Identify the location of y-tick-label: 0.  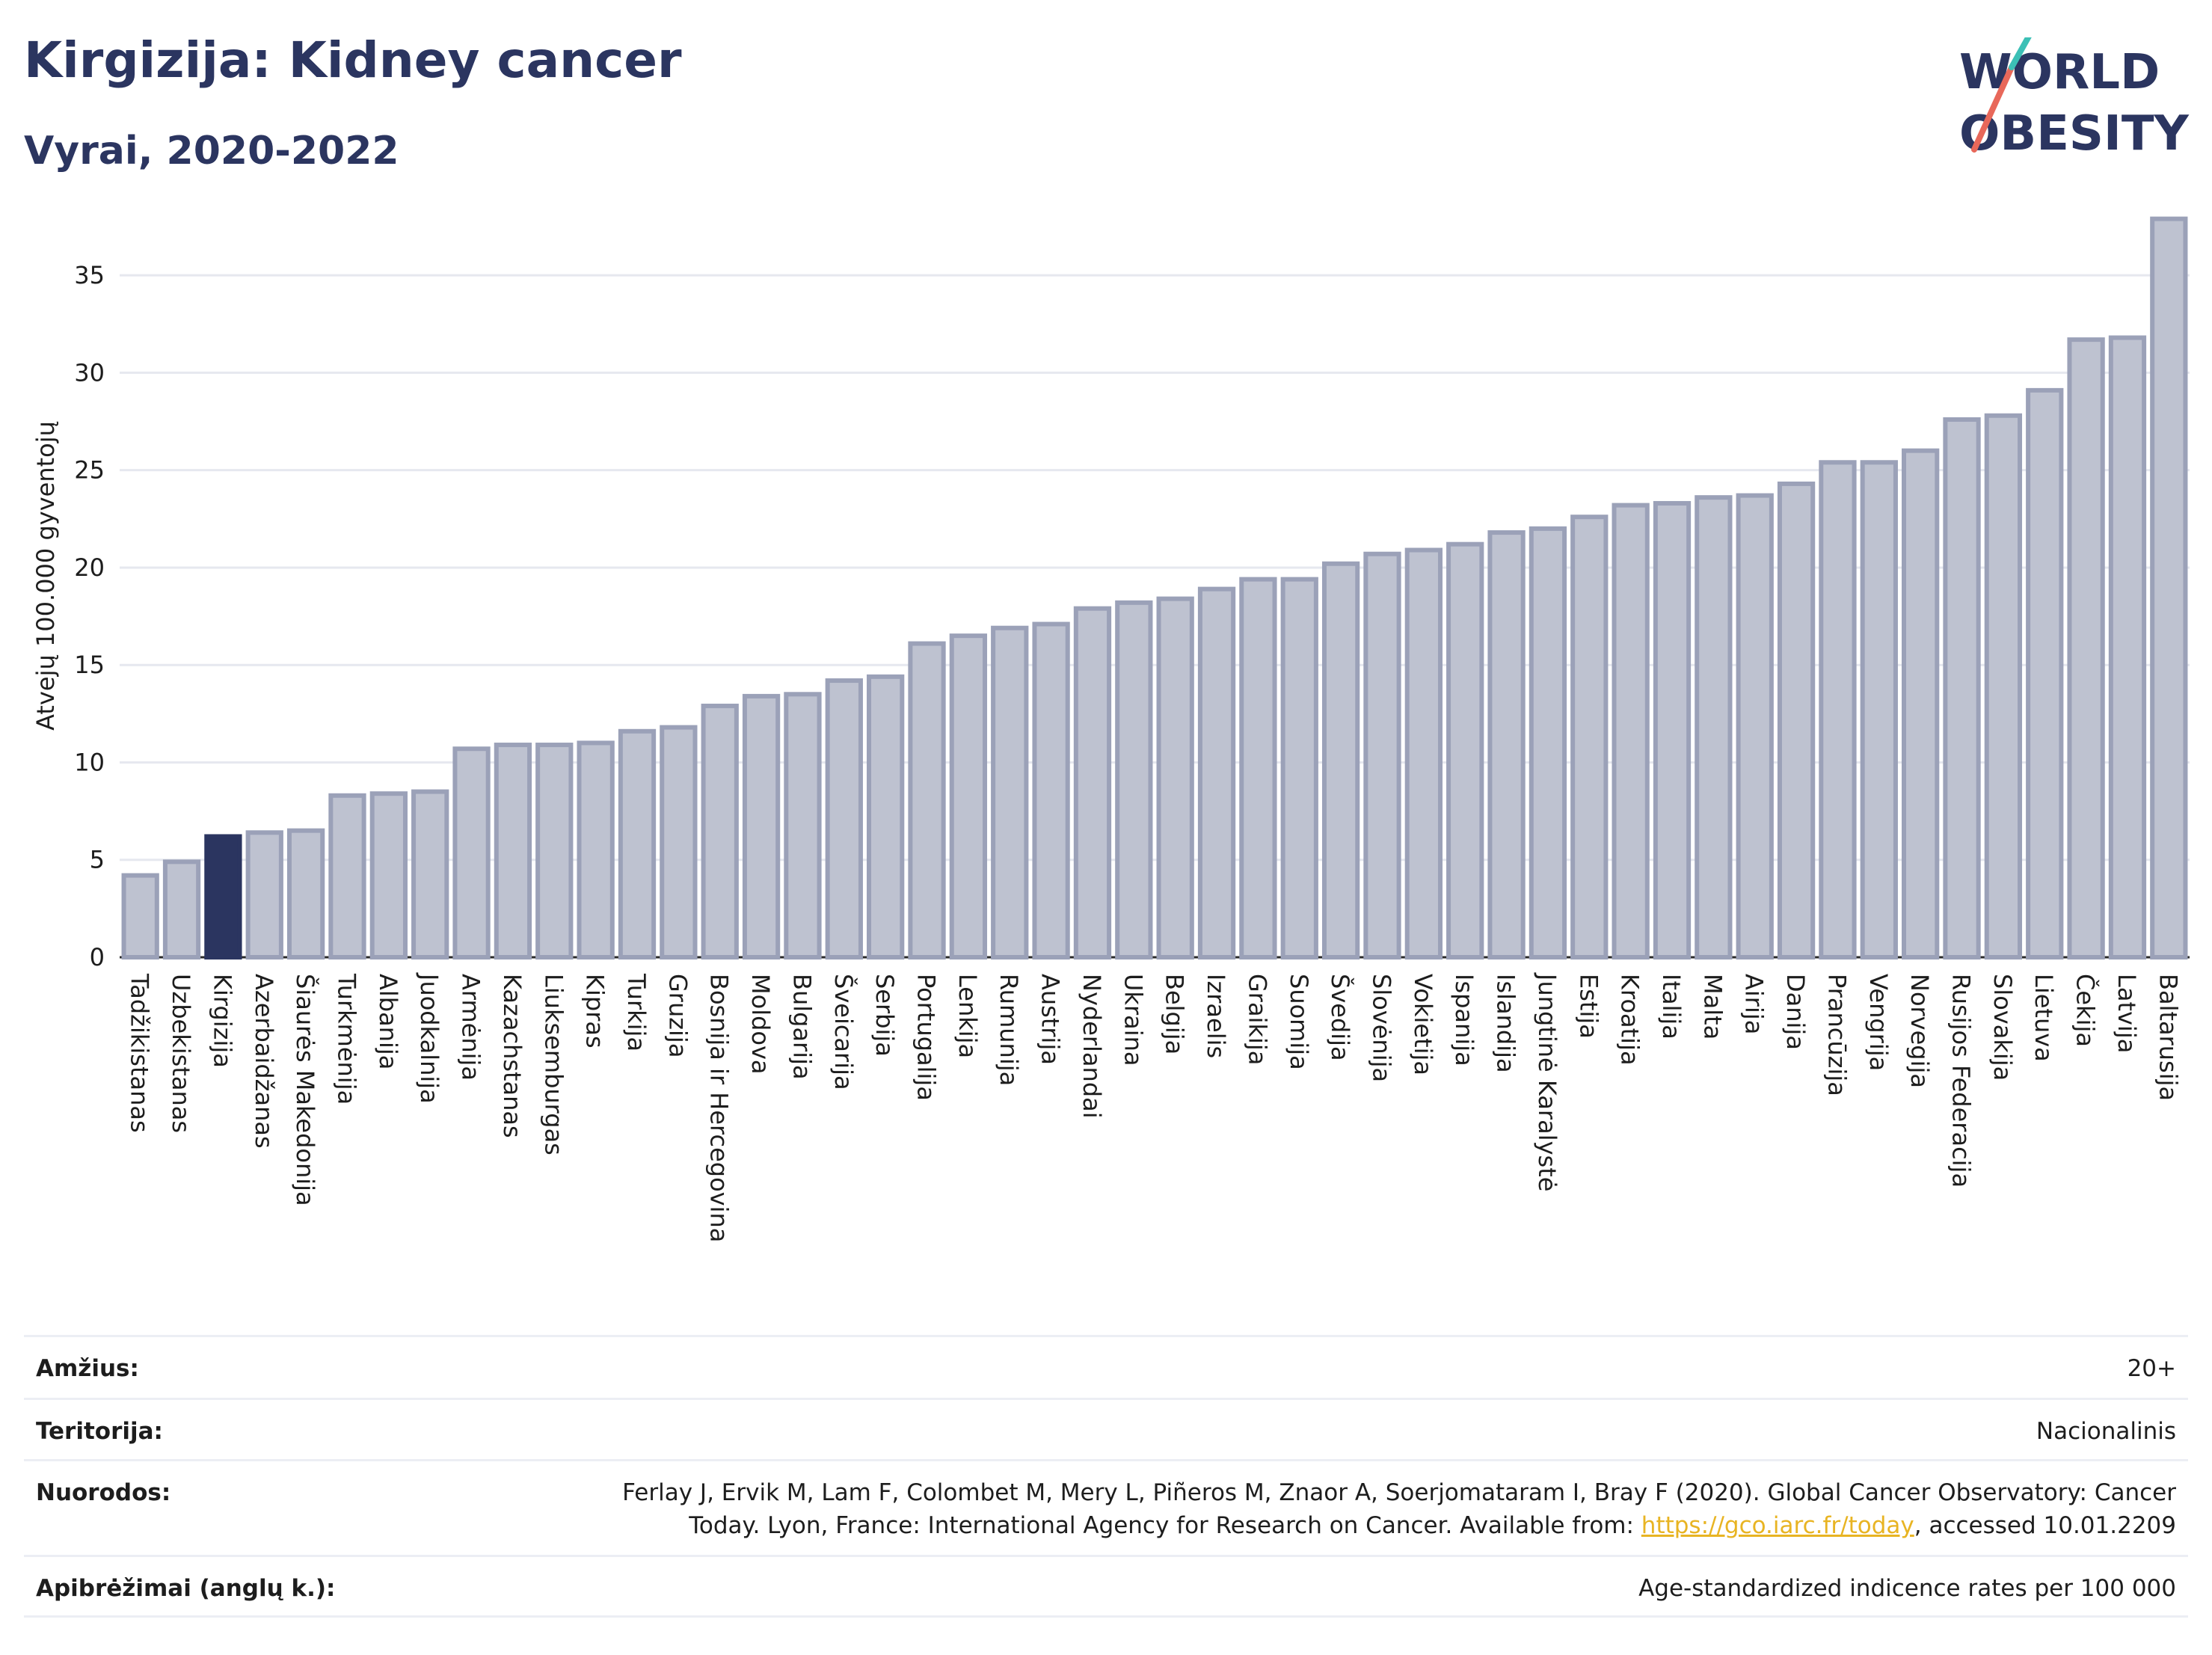
(97, 957).